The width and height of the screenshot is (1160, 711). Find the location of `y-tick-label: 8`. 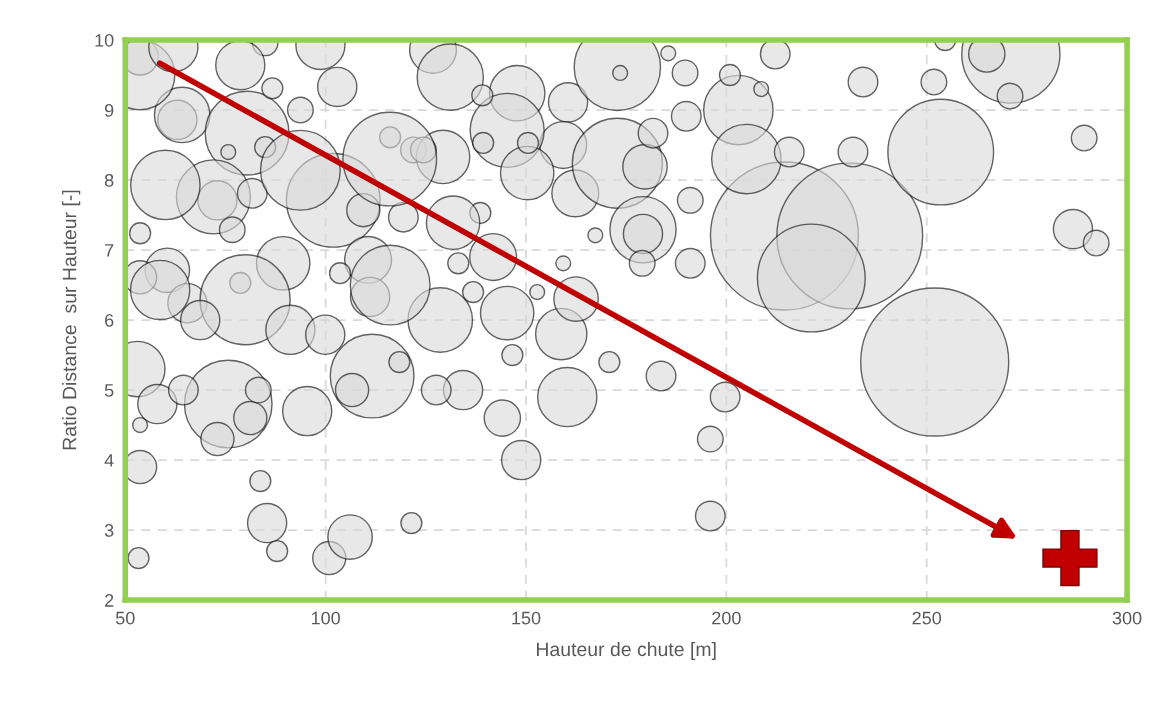

y-tick-label: 8 is located at coordinates (109, 180).